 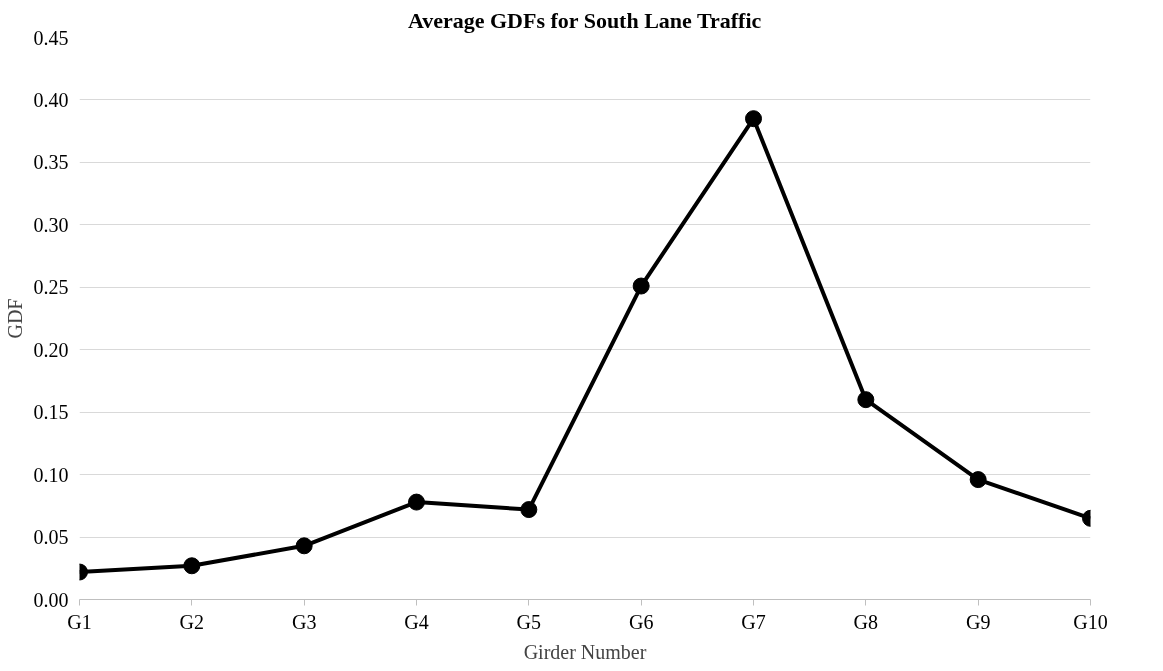 What do you see at coordinates (51, 287) in the screenshot?
I see `y-tick-label: 0.25` at bounding box center [51, 287].